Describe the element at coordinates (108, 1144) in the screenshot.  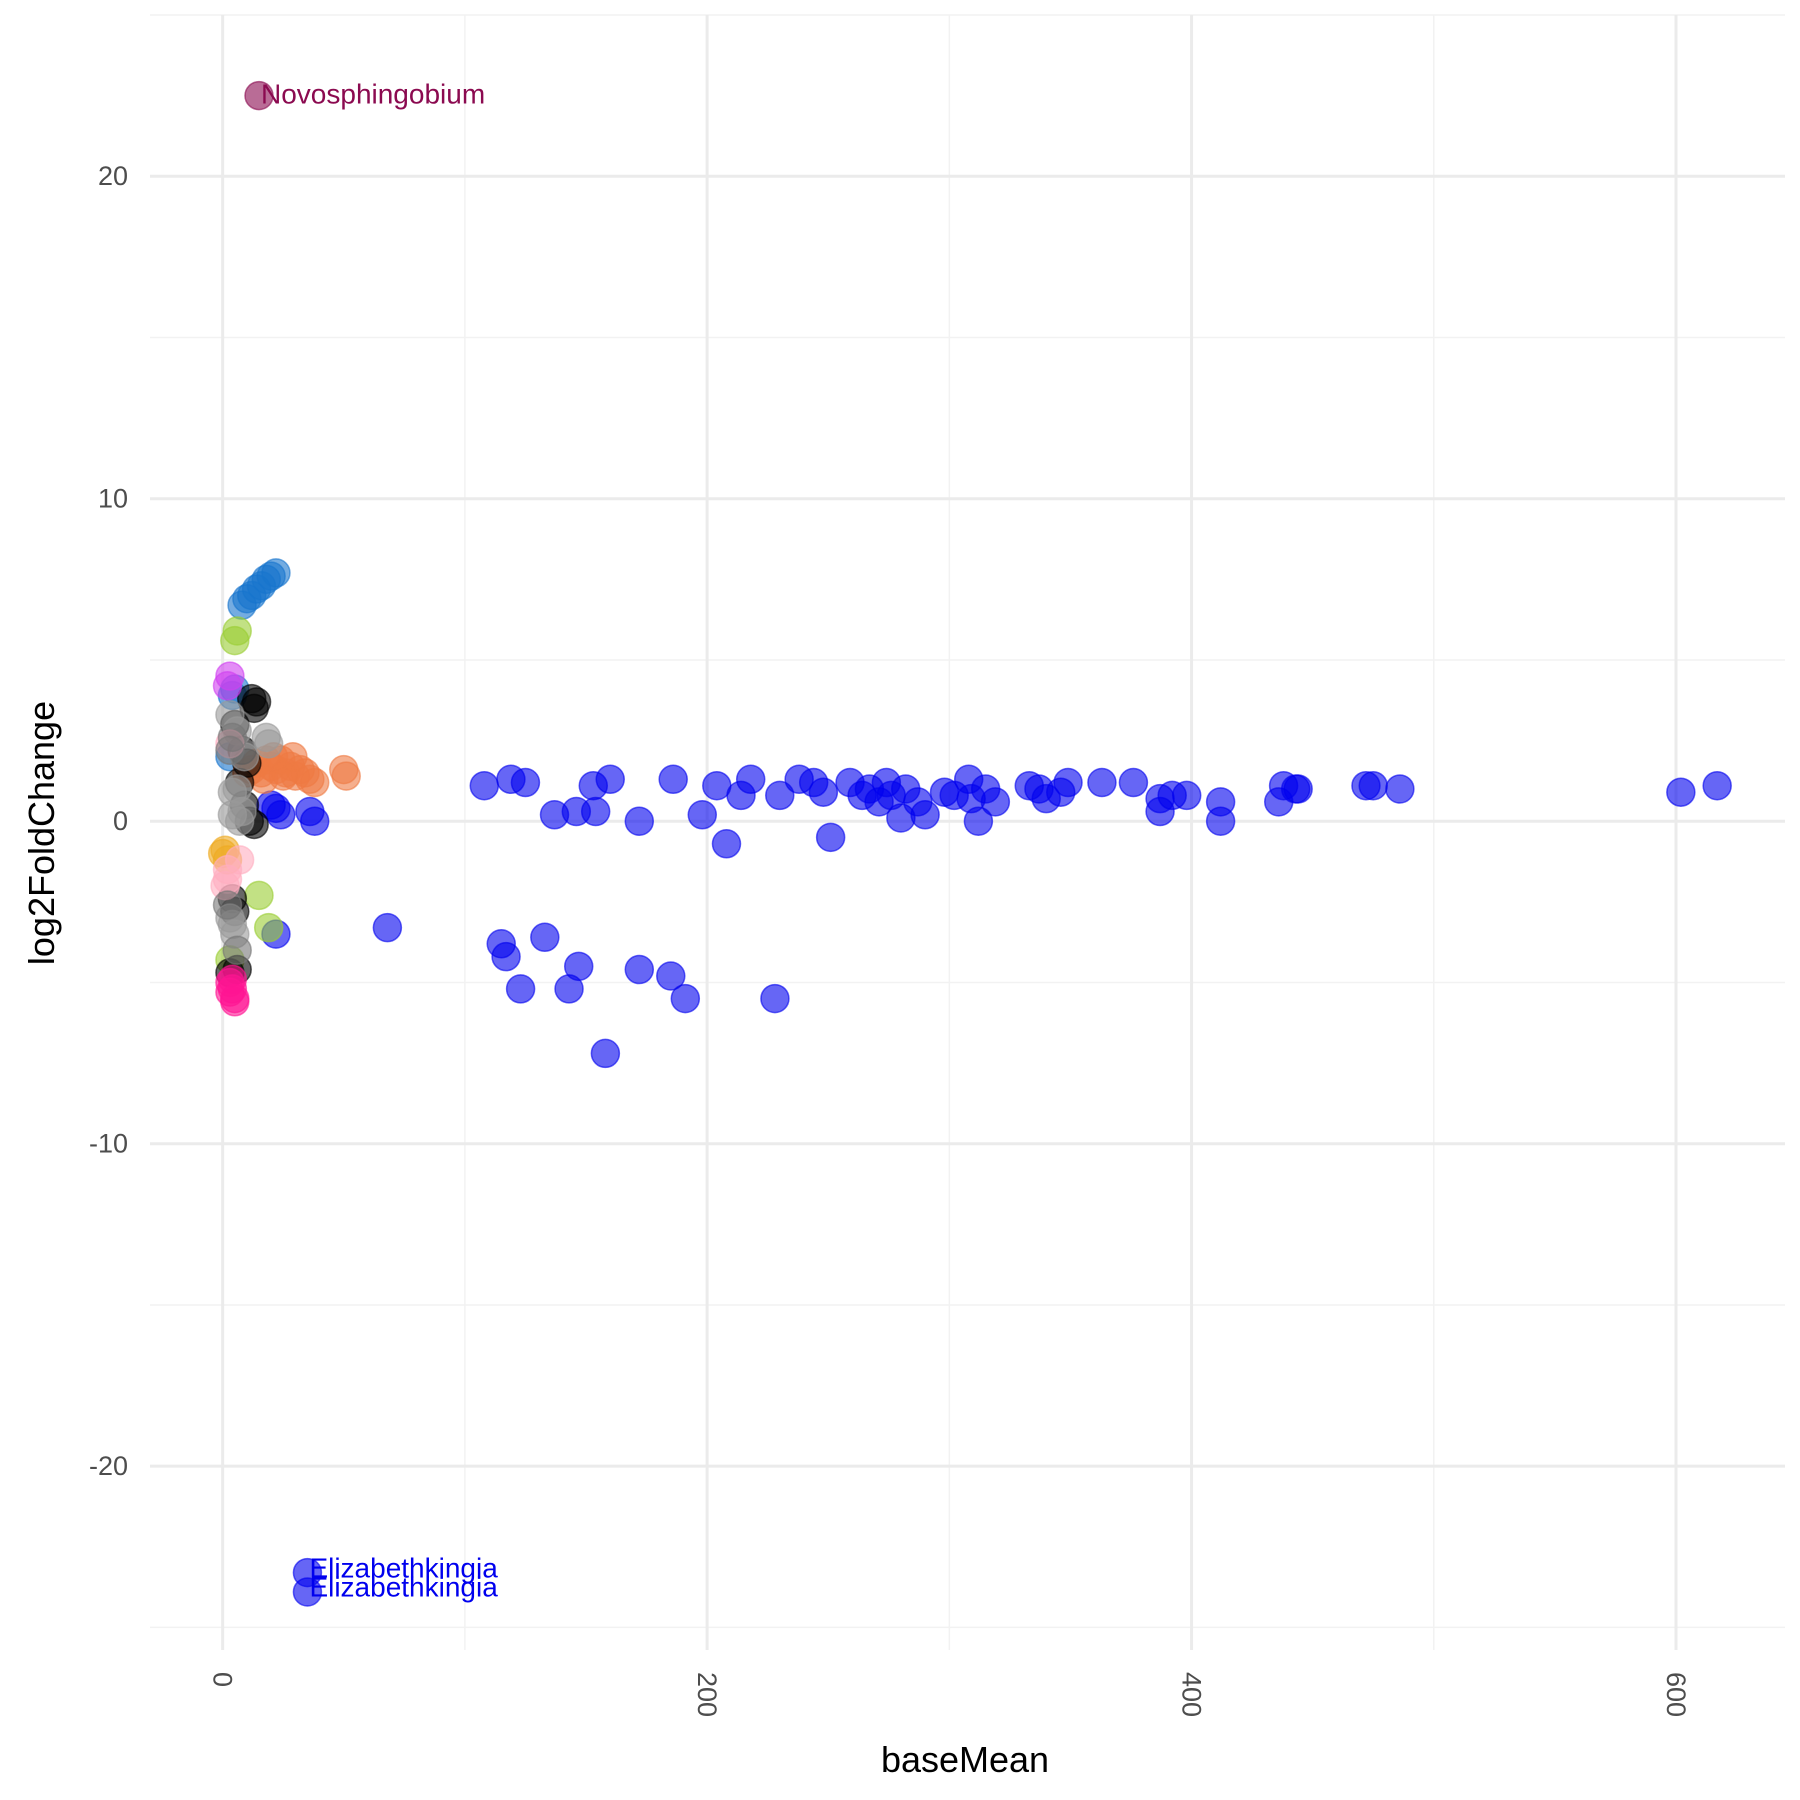
I see `y-tick-label: -10` at that location.